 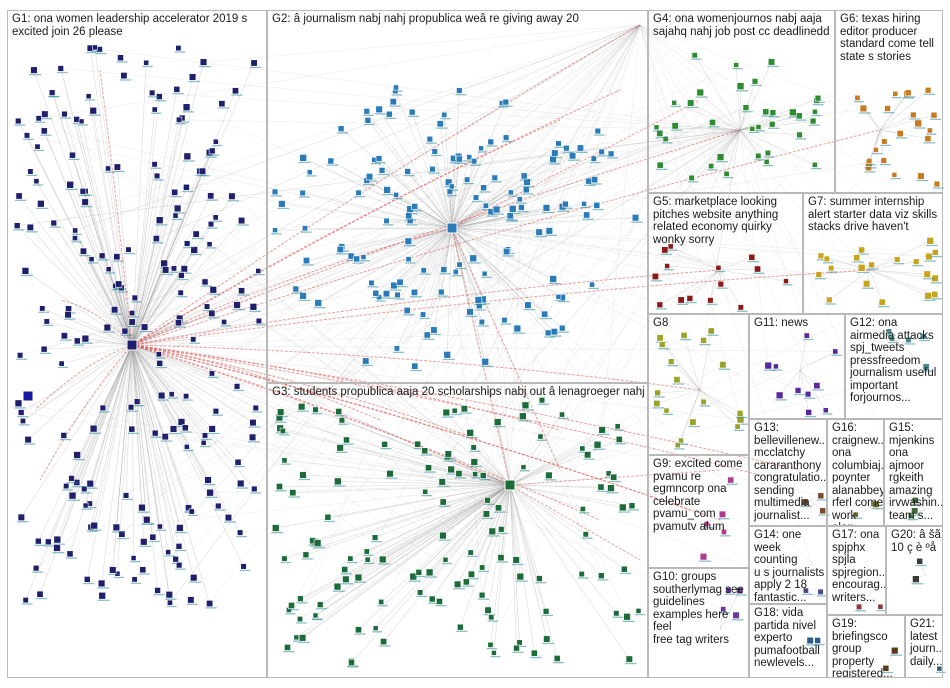 I want to click on node-g8, so click(x=694, y=423).